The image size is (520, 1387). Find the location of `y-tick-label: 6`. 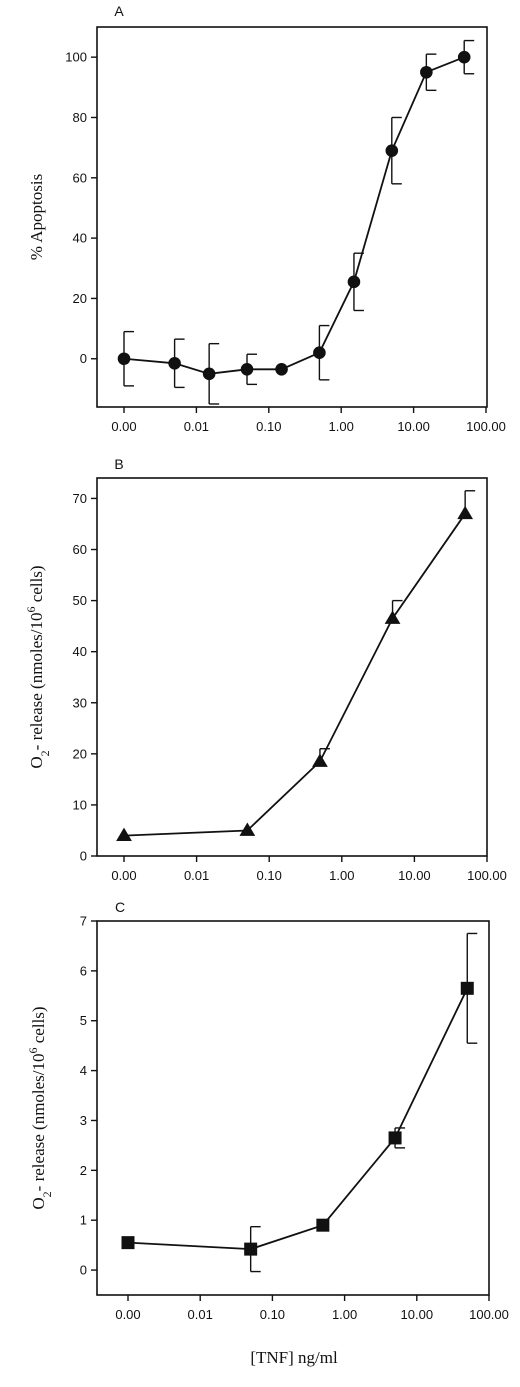

y-tick-label: 6 is located at coordinates (83, 970).